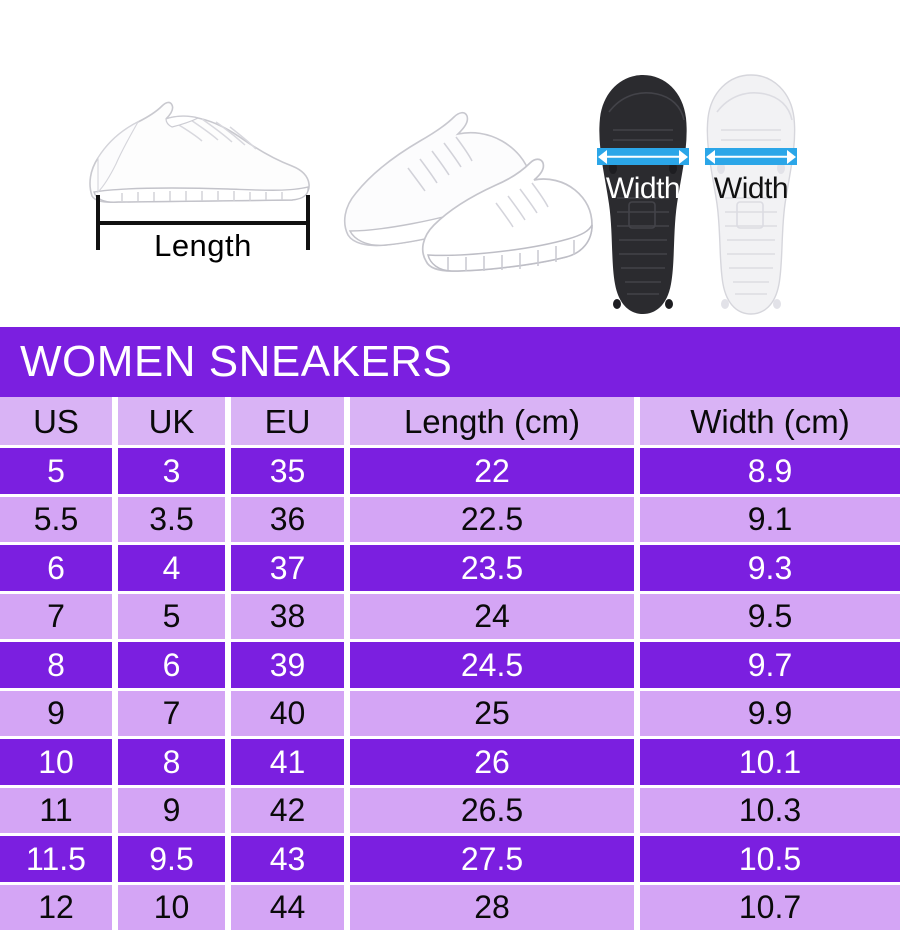  I want to click on cell-value: 44, so click(288, 907).